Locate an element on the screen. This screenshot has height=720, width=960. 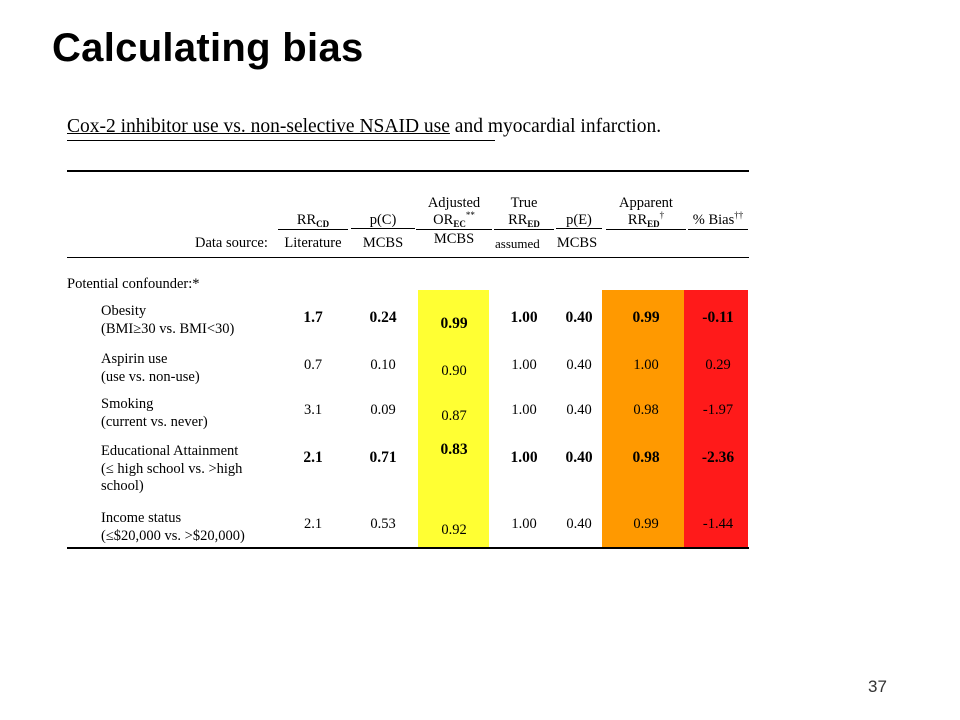
p-c-cell: 0.53 is located at coordinates (383, 524).